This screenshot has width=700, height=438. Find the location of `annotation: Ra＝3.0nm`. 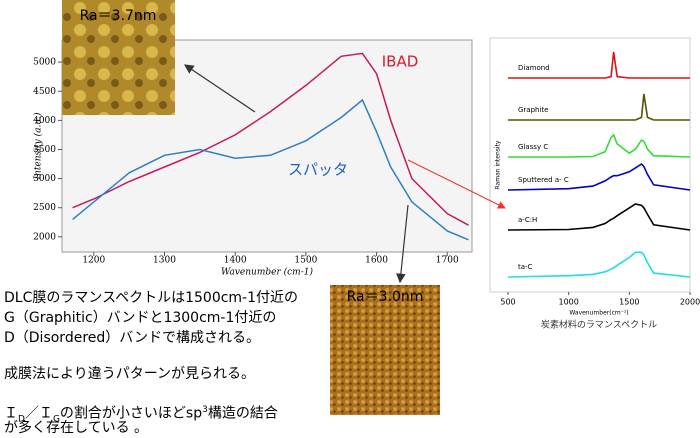

annotation: Ra＝3.0nm is located at coordinates (385, 297).